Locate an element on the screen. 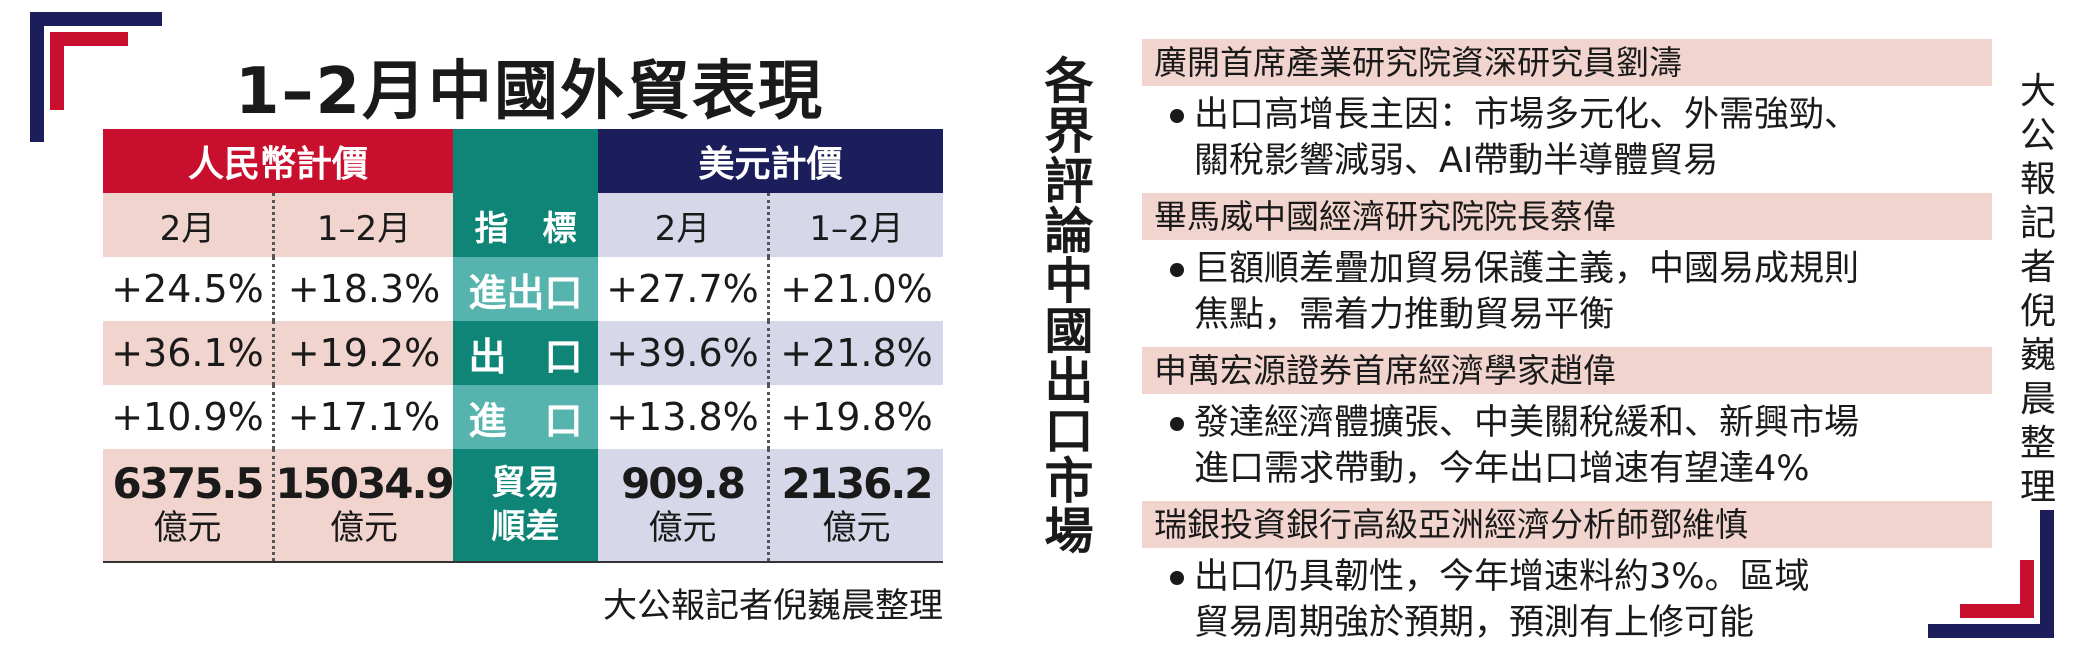  corner-decor-red-bottom is located at coordinates (1997, 611).